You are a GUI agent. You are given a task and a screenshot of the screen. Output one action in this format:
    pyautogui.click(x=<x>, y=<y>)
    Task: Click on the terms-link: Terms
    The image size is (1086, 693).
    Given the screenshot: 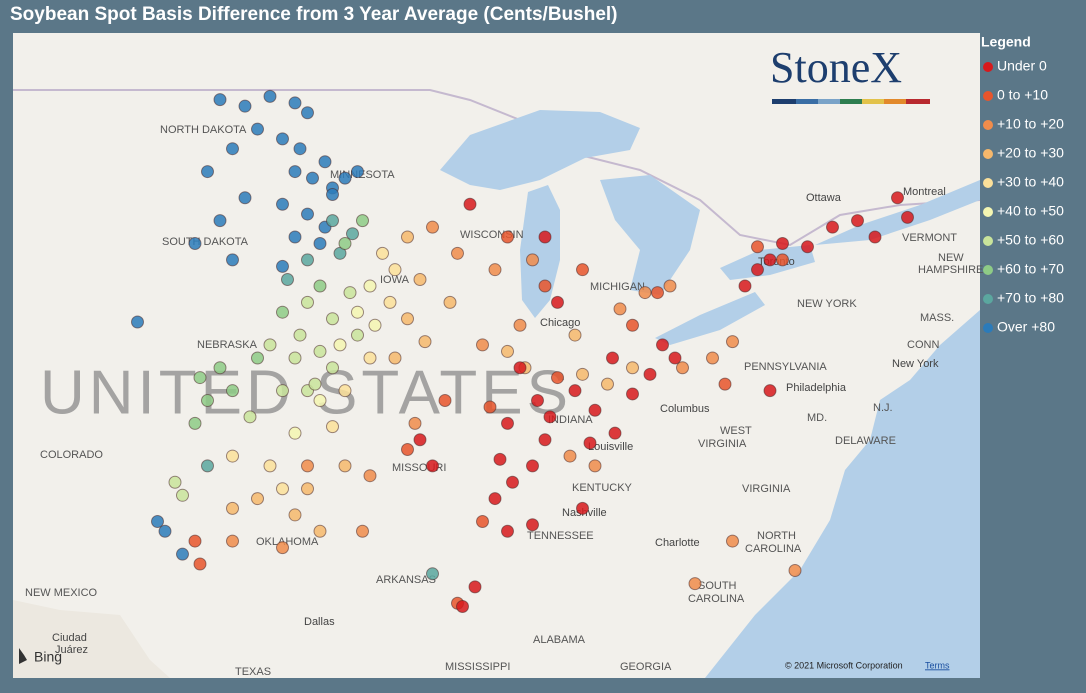 What is the action you would take?
    pyautogui.click(x=937, y=665)
    